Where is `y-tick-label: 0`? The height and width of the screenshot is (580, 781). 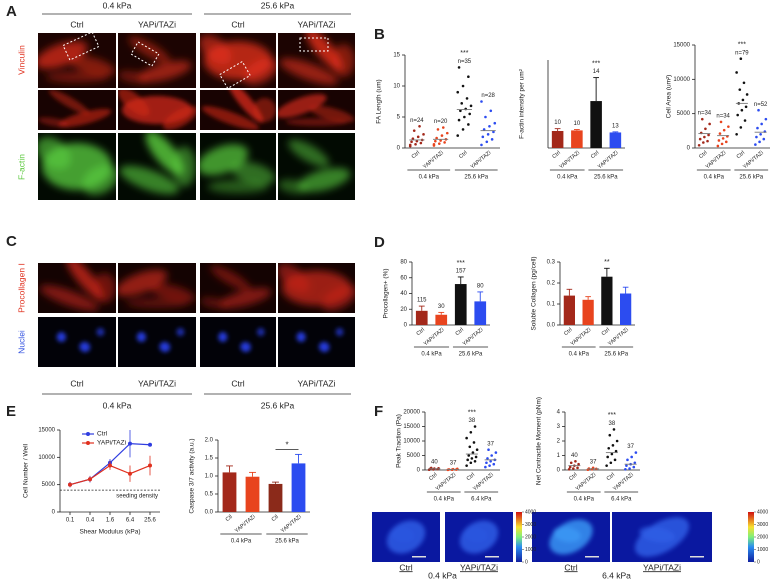
y-tick-label: 0 is located at coordinates (559, 471).